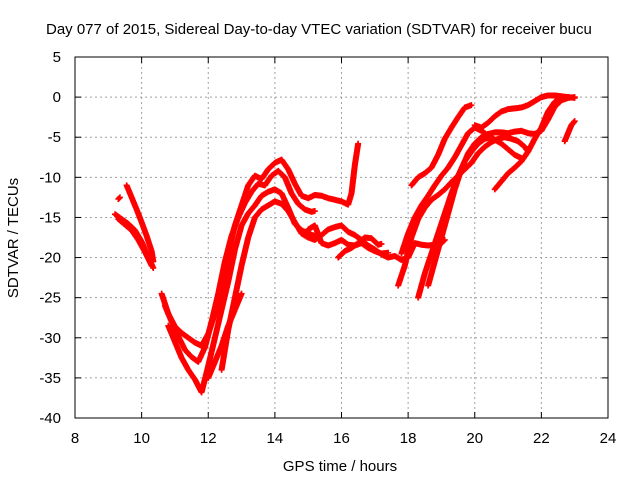 This screenshot has height=480, width=640. I want to click on x-tick-label: 24, so click(608, 438).